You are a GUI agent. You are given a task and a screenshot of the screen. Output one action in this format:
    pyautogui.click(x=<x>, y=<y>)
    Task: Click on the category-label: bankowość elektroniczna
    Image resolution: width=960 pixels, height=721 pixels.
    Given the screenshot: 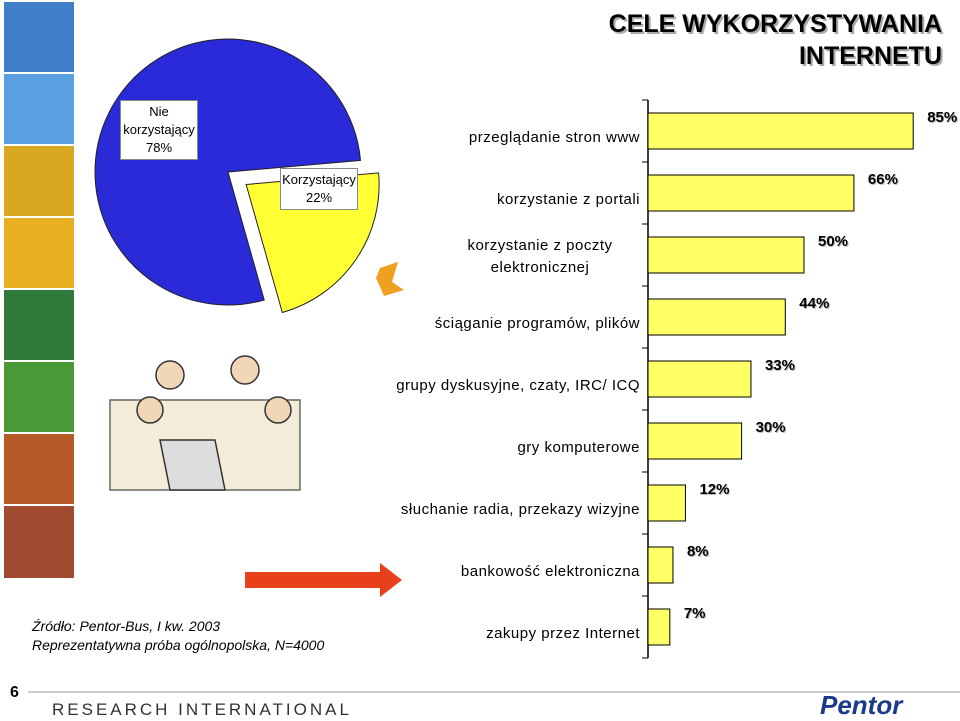 What is the action you would take?
    pyautogui.click(x=550, y=571)
    